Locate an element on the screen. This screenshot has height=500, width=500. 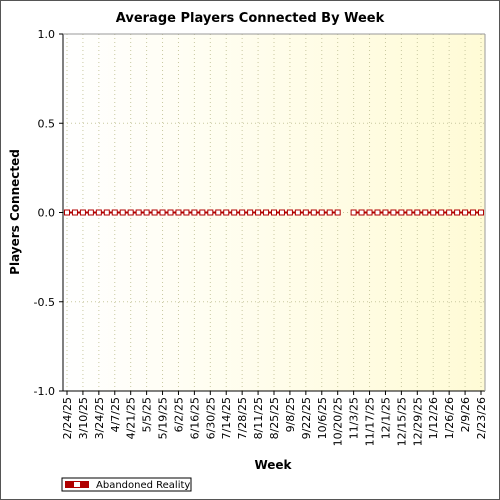
x-tick-label: 5/19/25 is located at coordinates (163, 418).